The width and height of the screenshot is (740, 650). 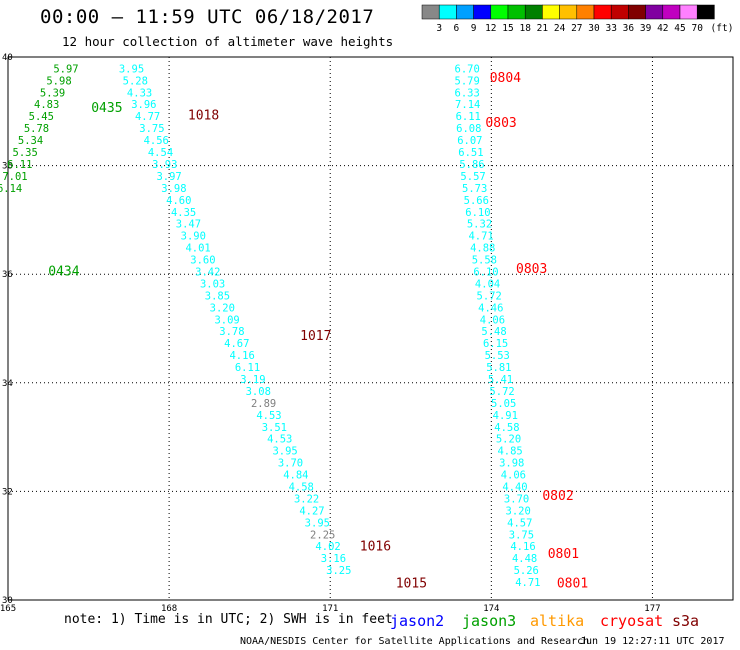 I want to click on swh-value: 3.42, so click(x=207, y=272).